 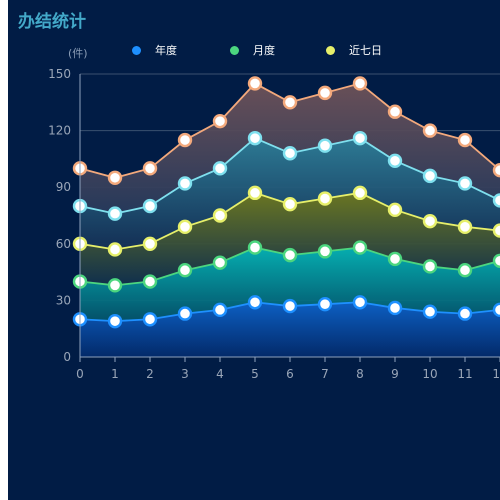 I want to click on x-tick-label: 6, so click(x=290, y=374).